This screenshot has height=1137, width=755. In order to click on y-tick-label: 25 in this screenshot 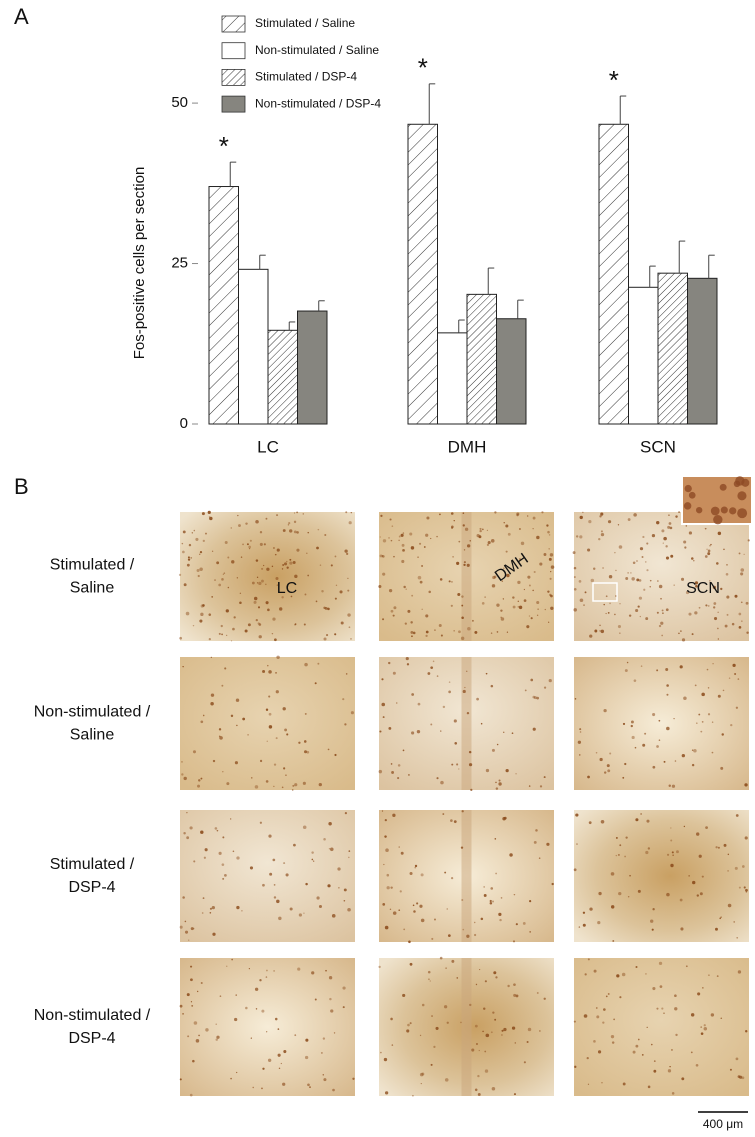, I will do `click(179, 263)`.